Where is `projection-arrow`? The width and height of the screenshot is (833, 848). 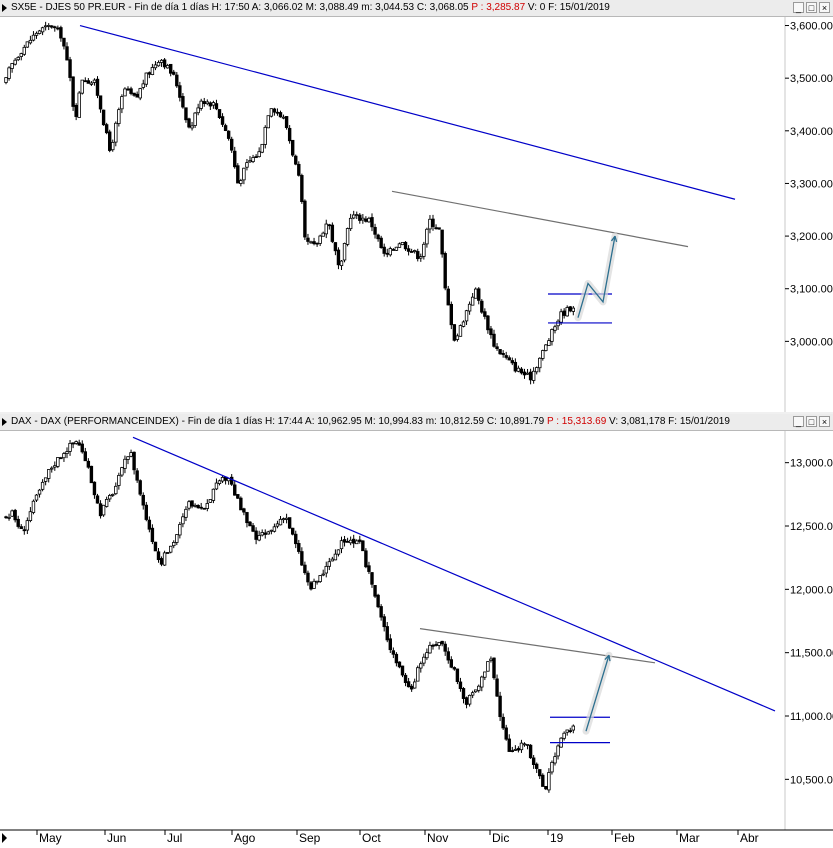 projection-arrow is located at coordinates (596, 276).